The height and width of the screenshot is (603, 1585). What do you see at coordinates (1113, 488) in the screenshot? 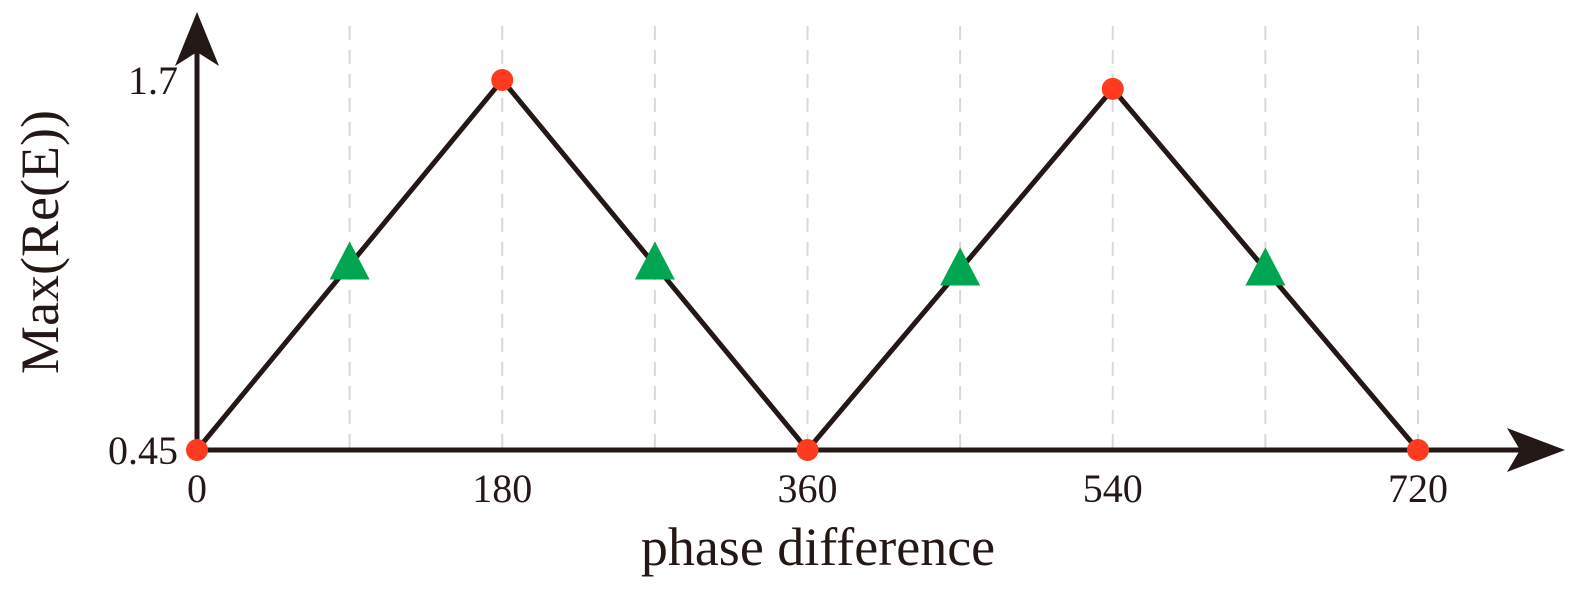
I see `x-tick-label: 540` at bounding box center [1113, 488].